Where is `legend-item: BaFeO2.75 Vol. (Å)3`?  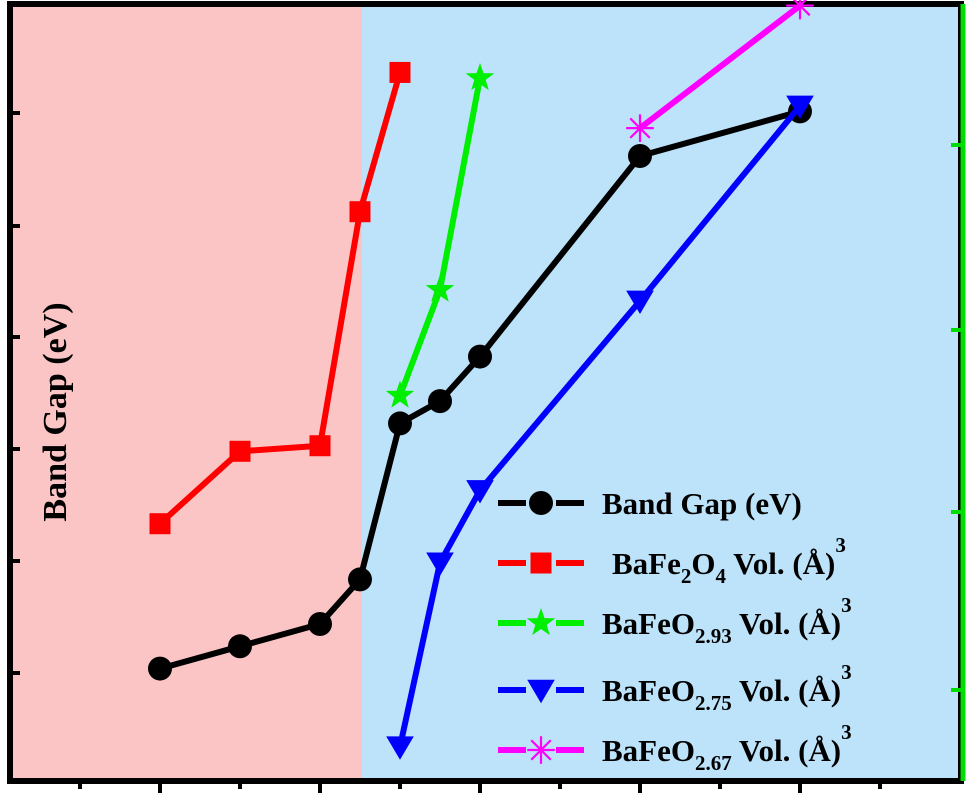
legend-item: BaFeO2.75 Vol. (Å)3 is located at coordinates (675, 687).